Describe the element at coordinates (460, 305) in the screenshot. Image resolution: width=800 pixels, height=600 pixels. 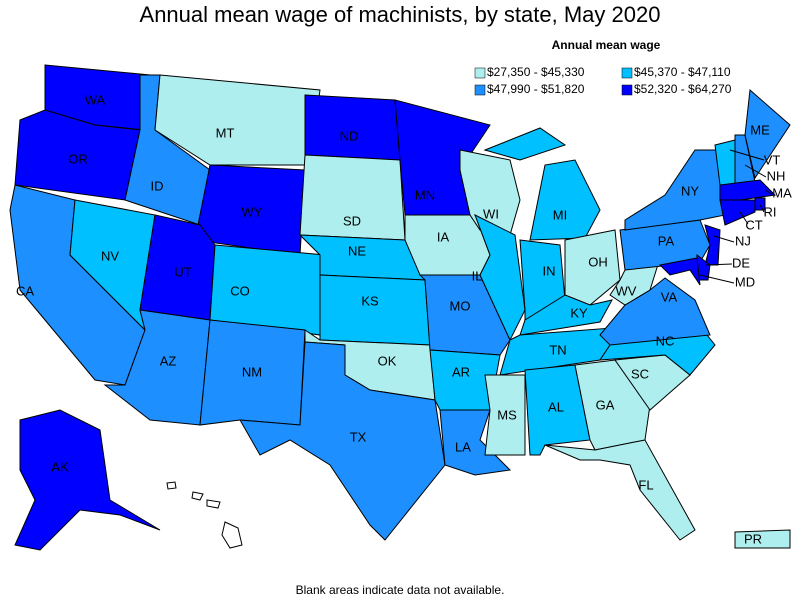
I see `state-label: MO` at that location.